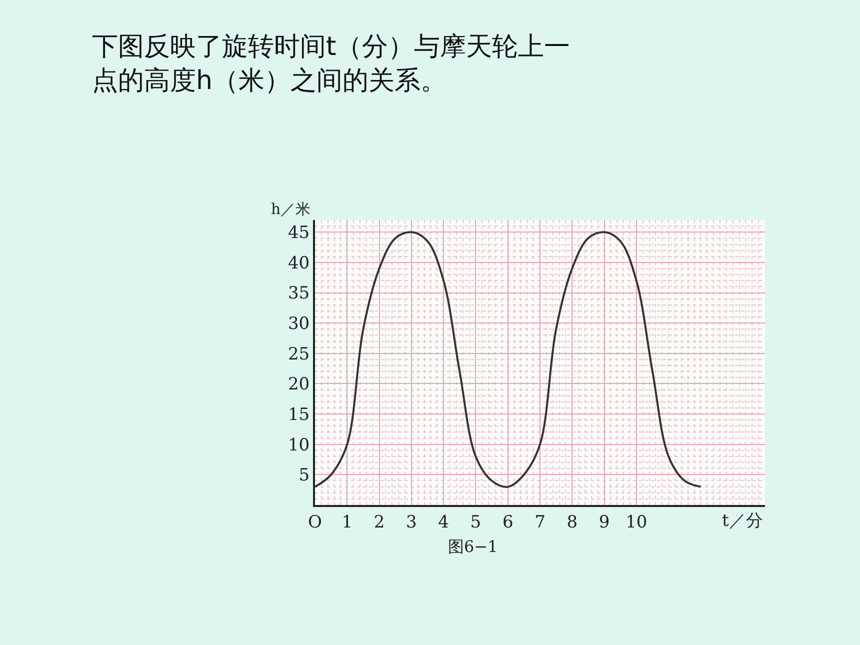  I want to click on y-tick-label: 40, so click(299, 263).